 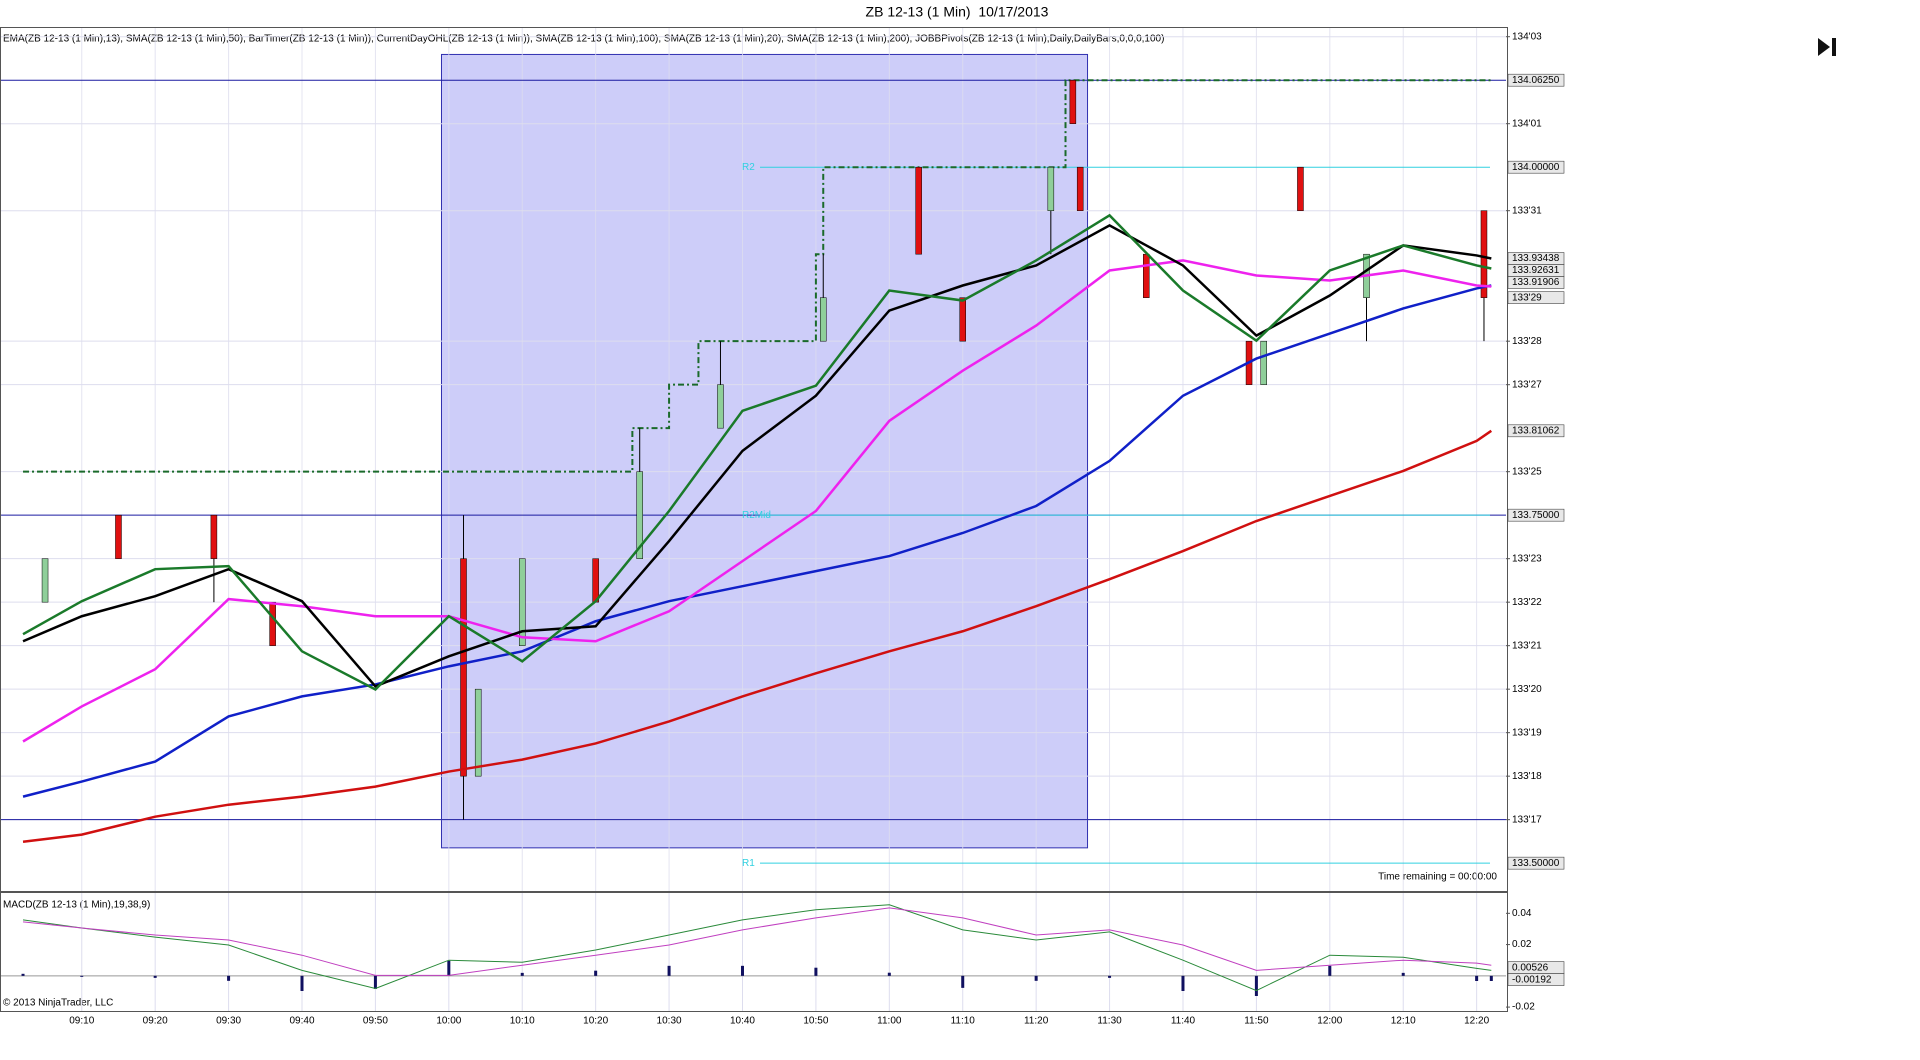 I want to click on price-marker-label: 133.91906, so click(x=1536, y=282).